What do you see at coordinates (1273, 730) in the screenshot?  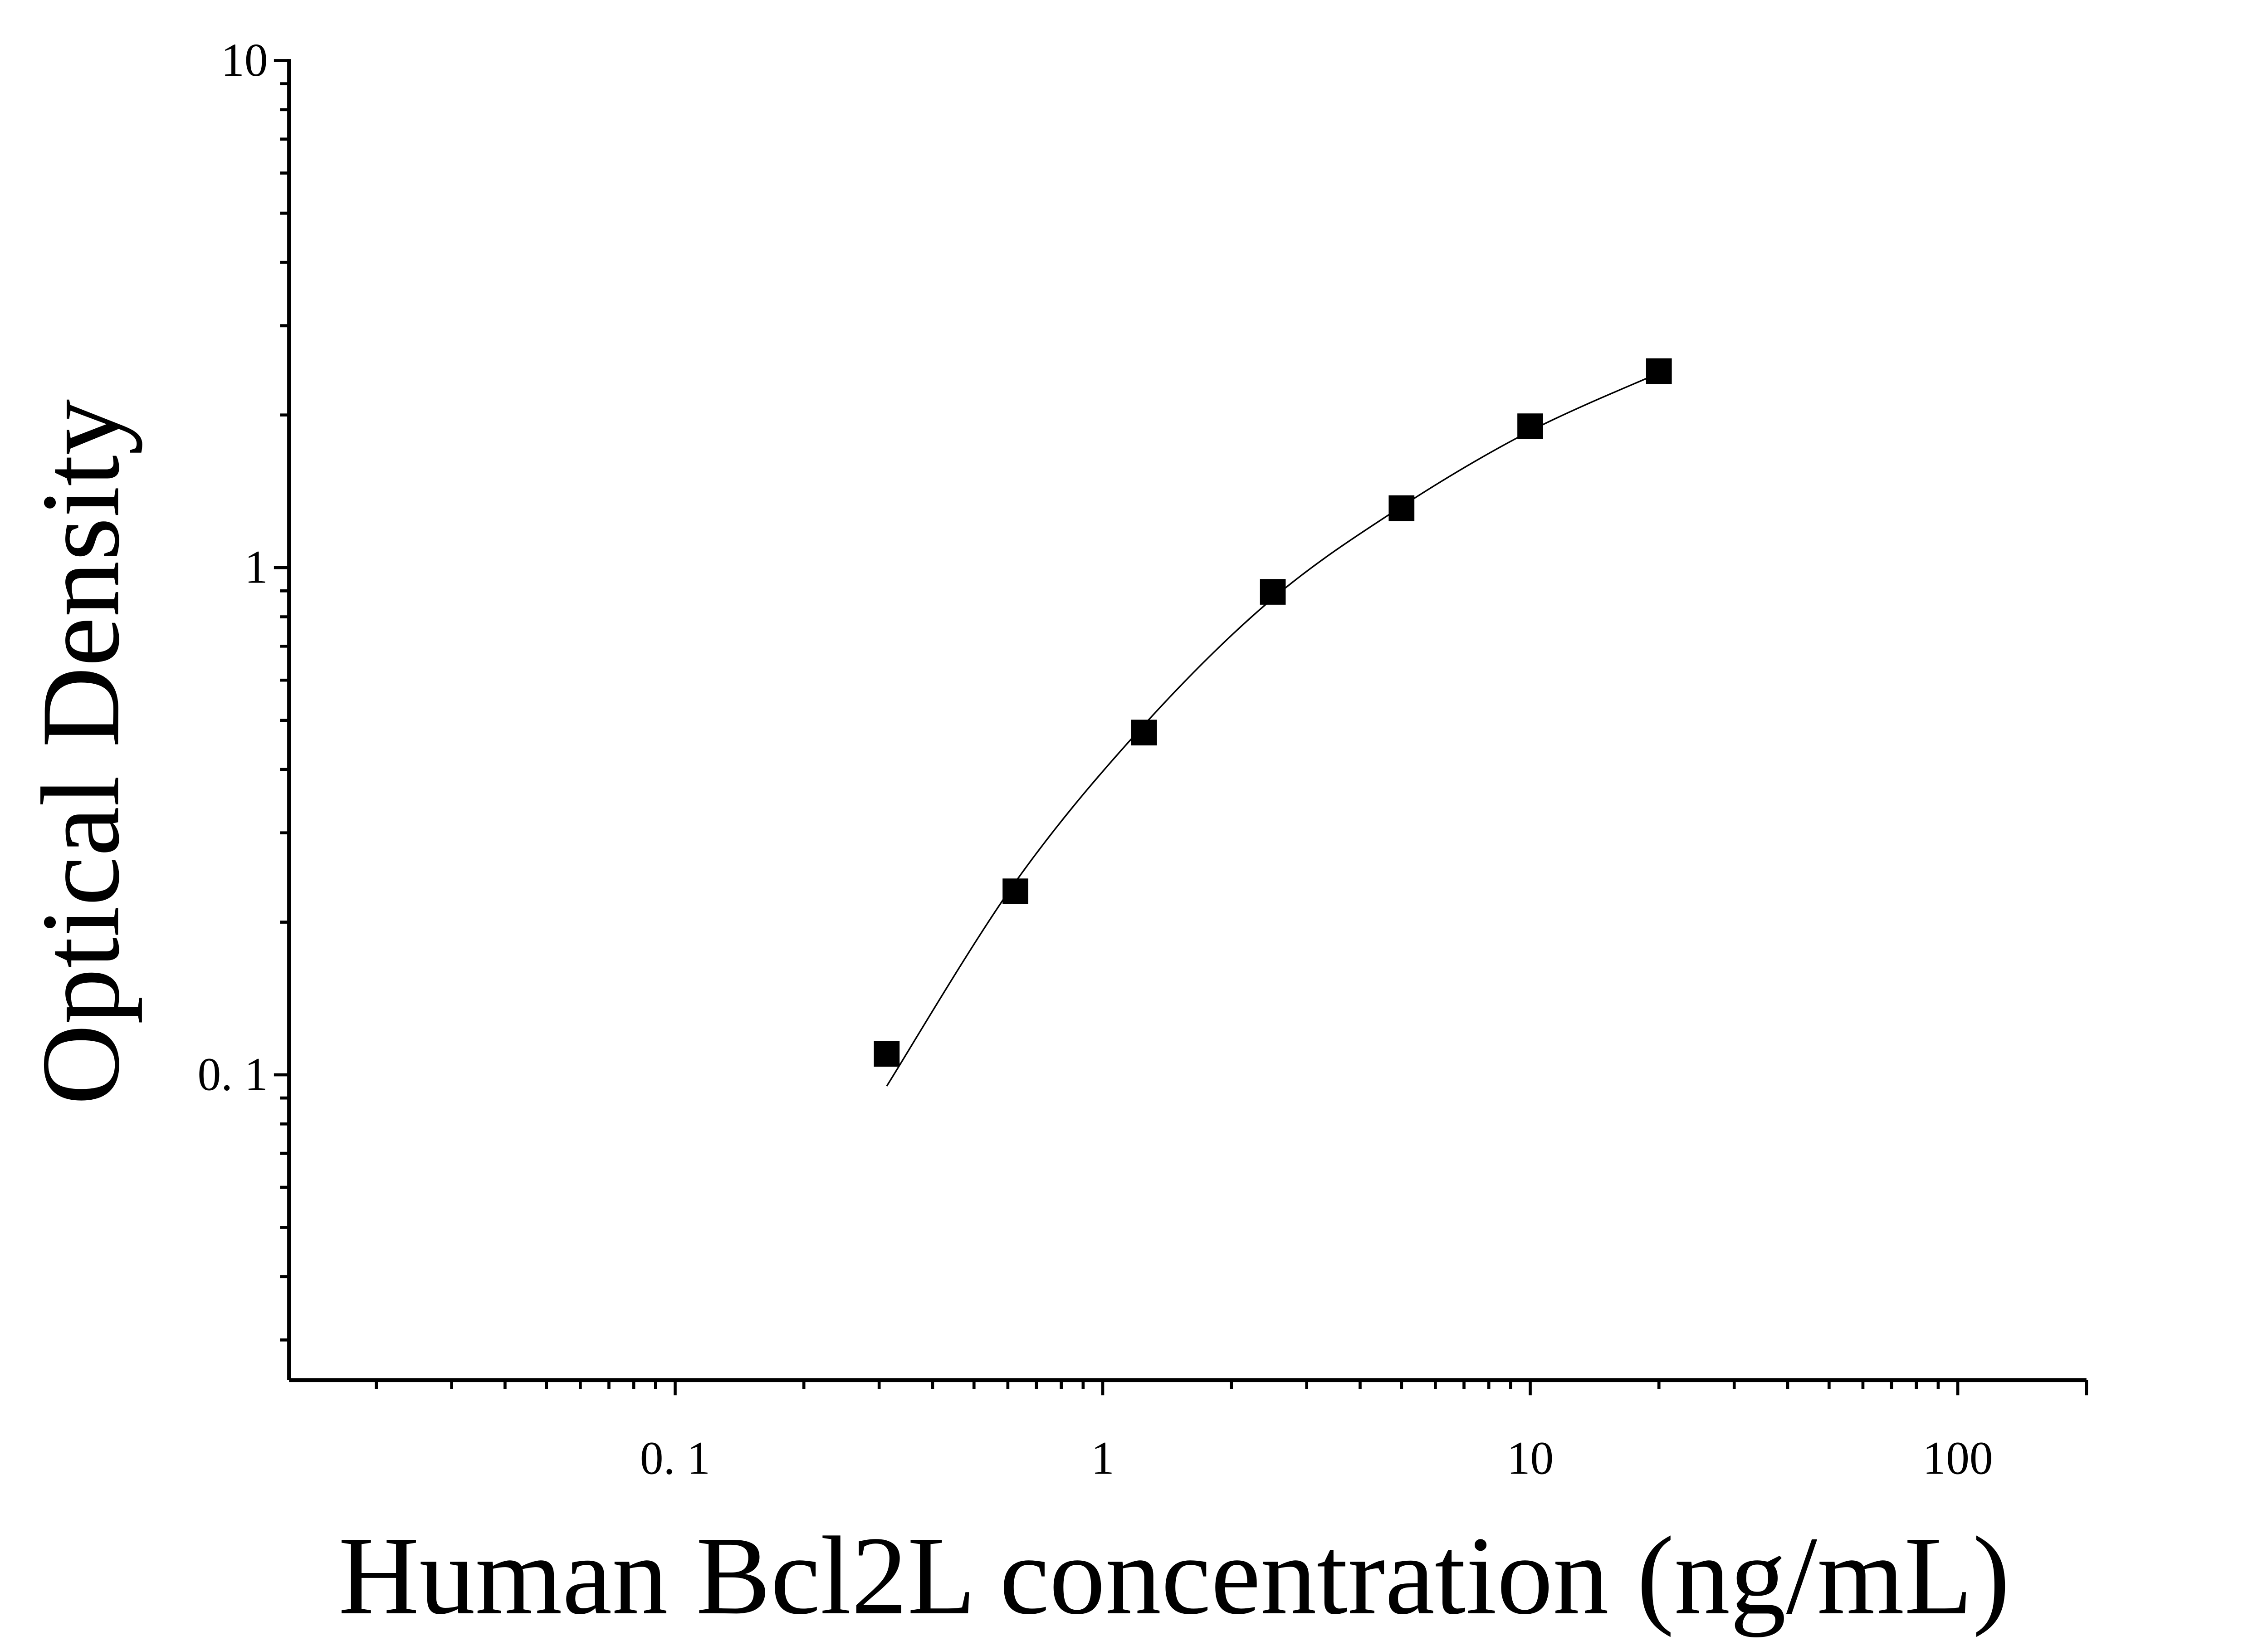 I see `fit-curve` at bounding box center [1273, 730].